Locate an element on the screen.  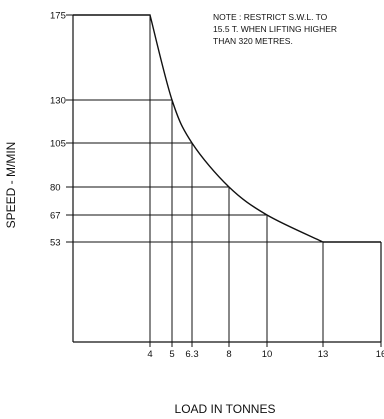
x-tick-label: 10 is located at coordinates (267, 354).